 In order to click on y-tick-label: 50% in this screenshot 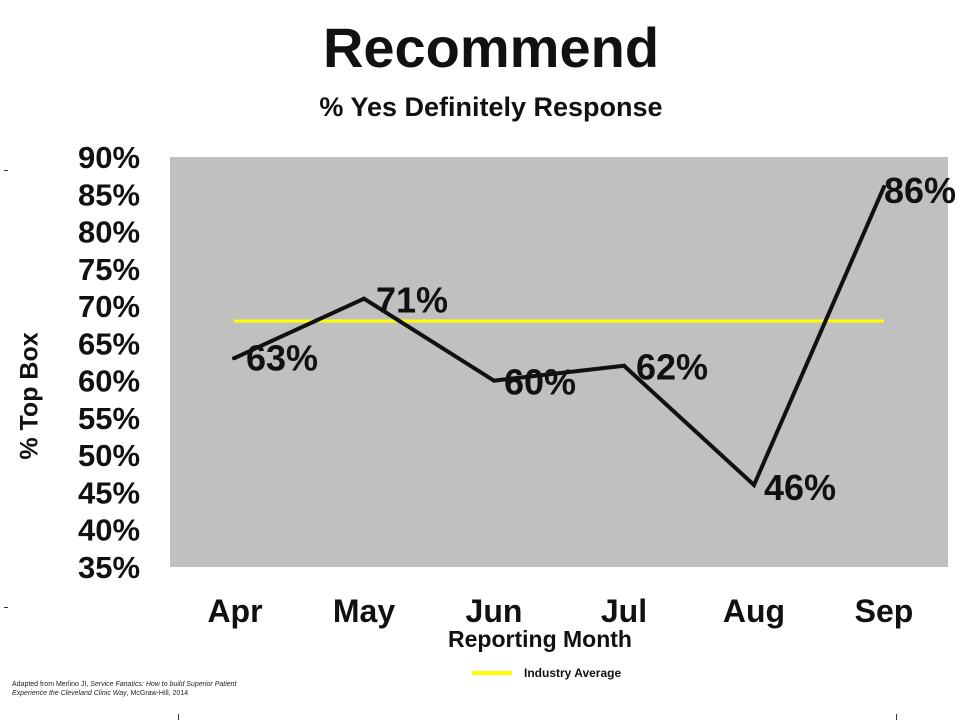, I will do `click(109, 455)`.